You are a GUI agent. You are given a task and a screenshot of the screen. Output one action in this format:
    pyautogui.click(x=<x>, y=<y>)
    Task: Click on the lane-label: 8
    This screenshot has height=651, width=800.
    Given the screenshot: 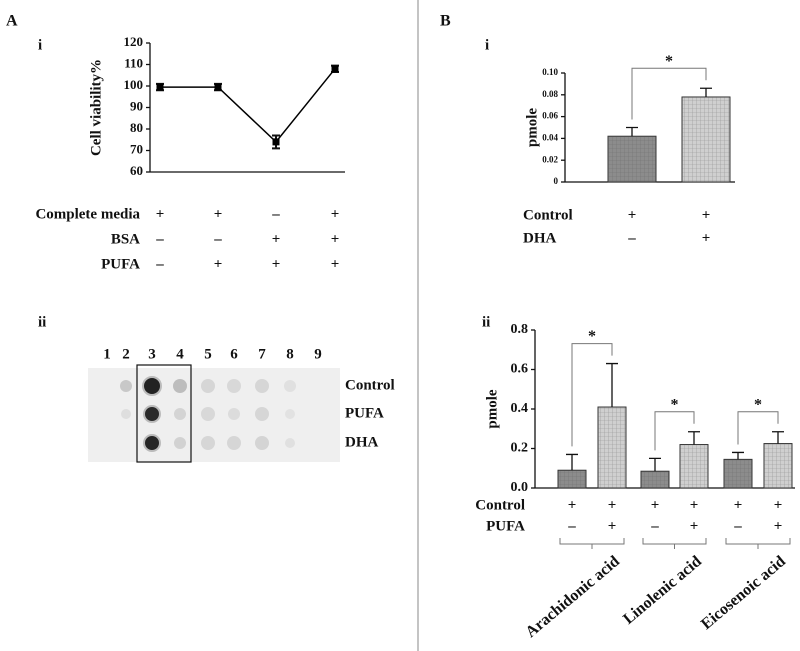 What is the action you would take?
    pyautogui.click(x=290, y=354)
    